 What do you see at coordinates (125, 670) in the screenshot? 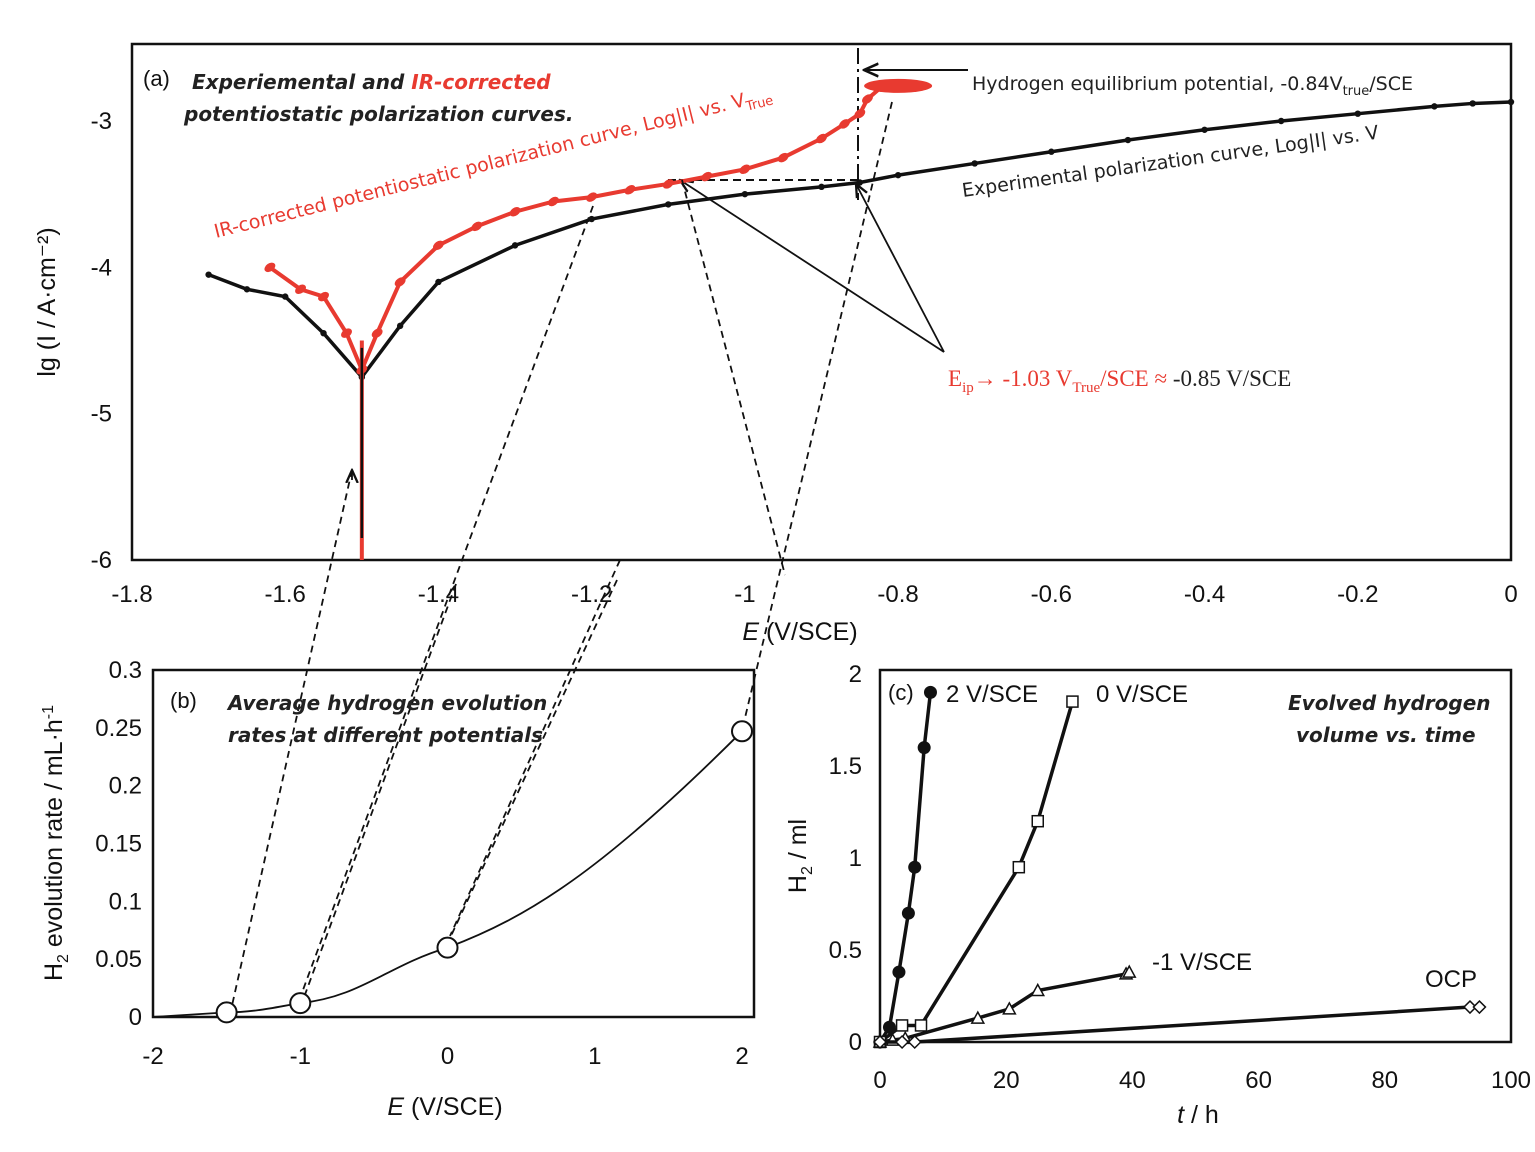
I see `panel-b-y-tick-label: 0.3` at bounding box center [125, 670].